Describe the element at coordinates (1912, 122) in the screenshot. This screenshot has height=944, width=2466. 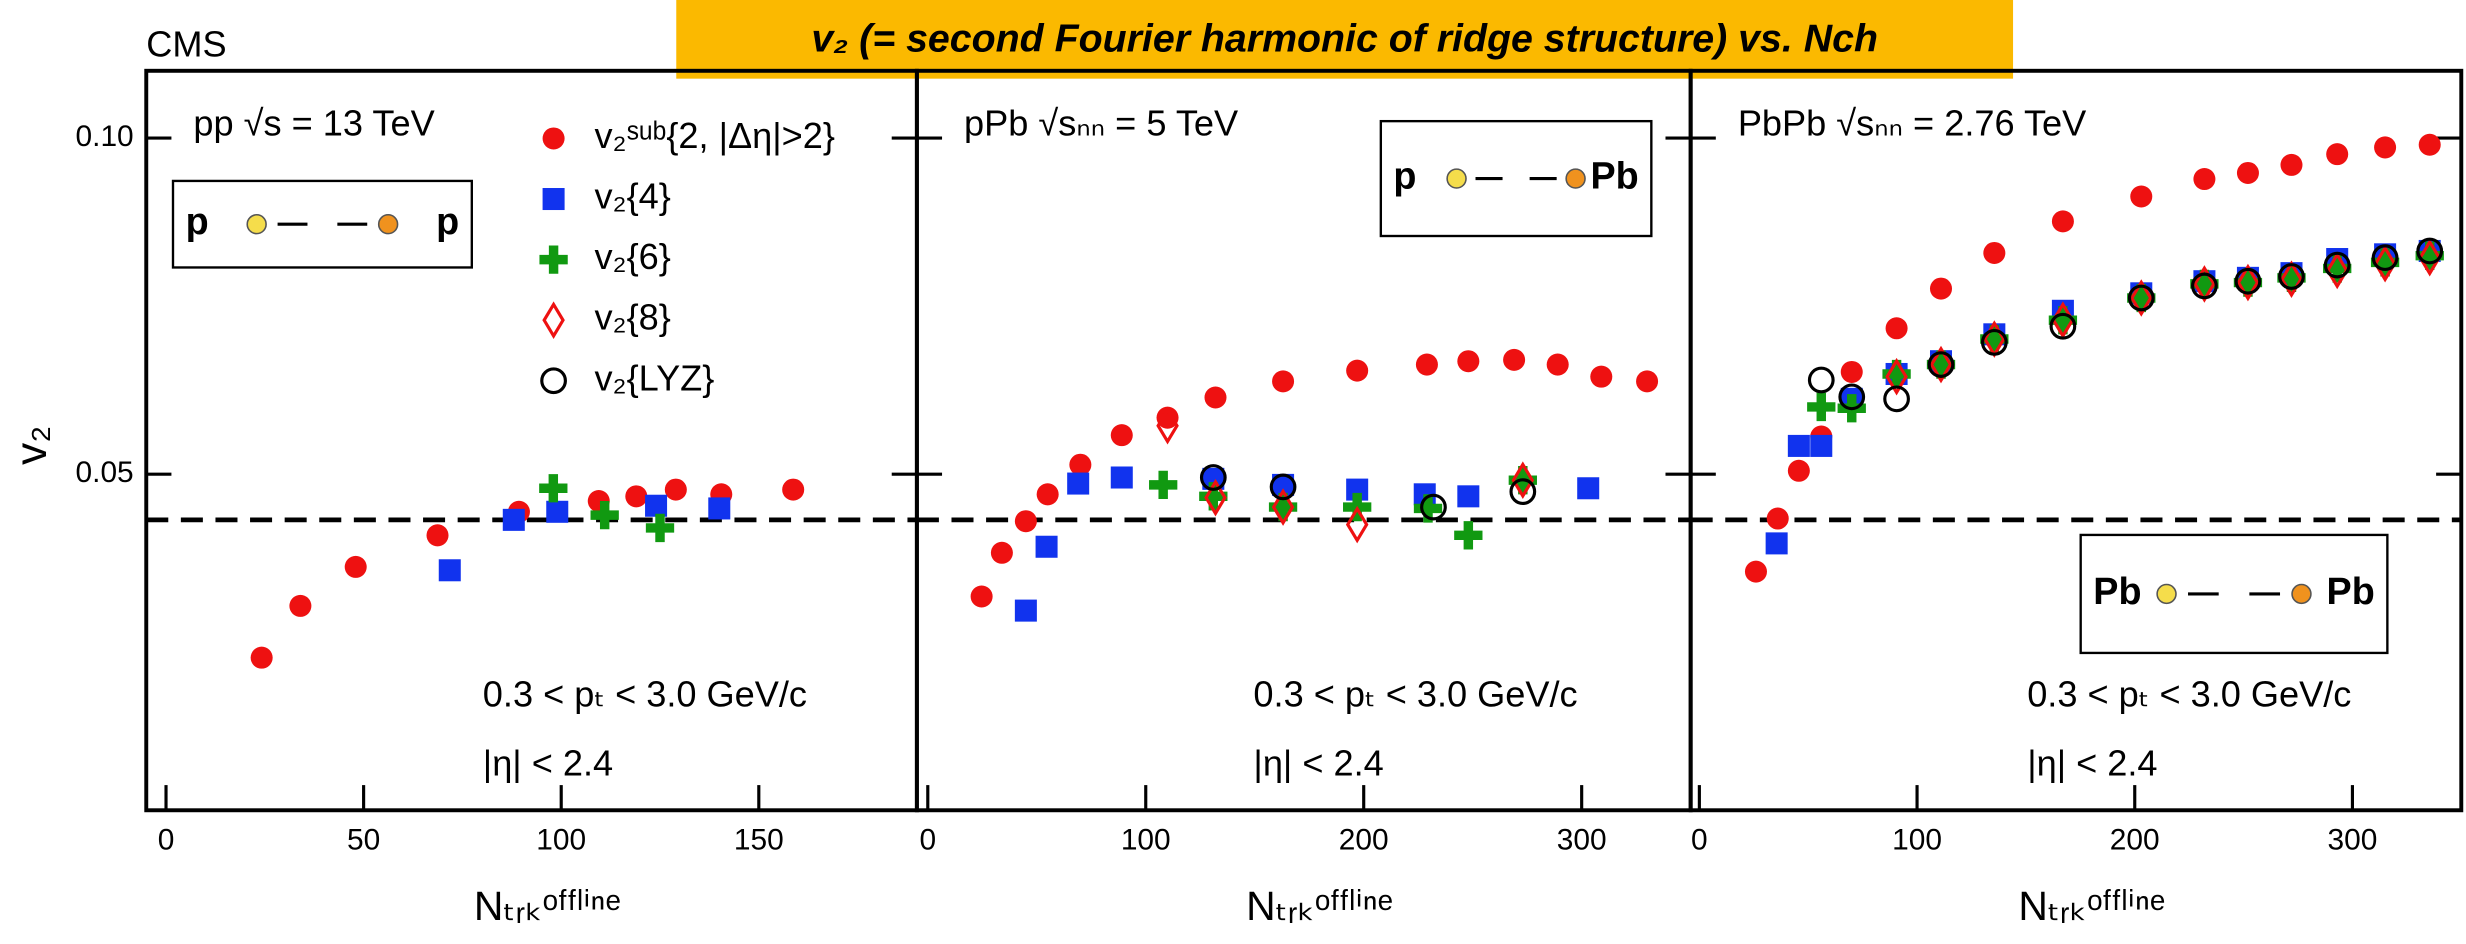
I see `system-label: PbPb √sₙₙ = 2.76 TeV` at that location.